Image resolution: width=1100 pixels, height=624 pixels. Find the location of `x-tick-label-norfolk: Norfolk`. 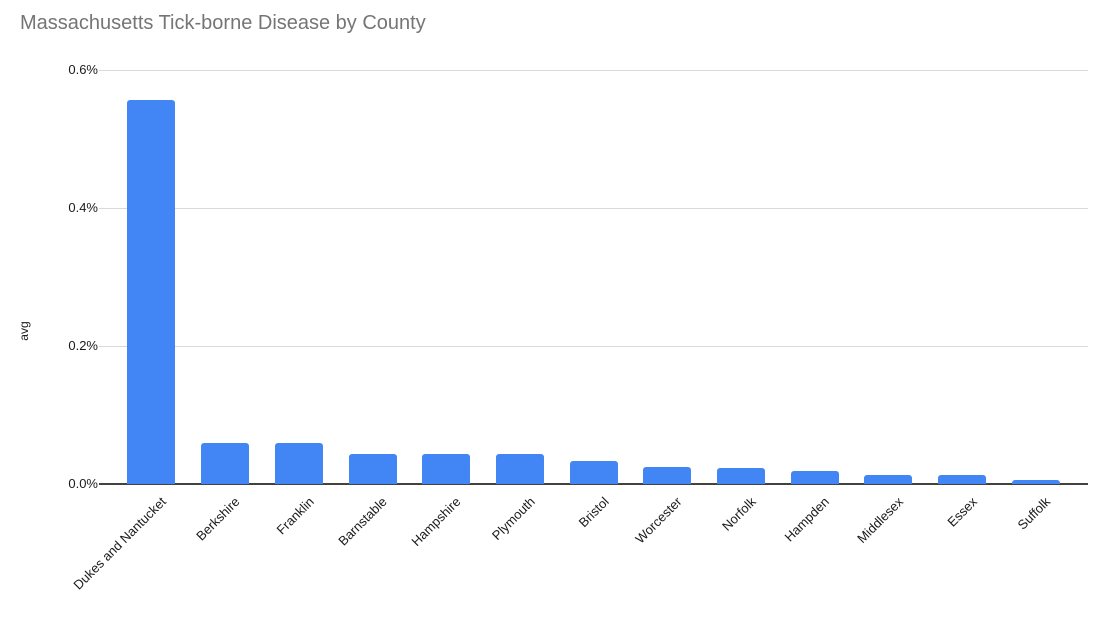

x-tick-label-norfolk: Norfolk is located at coordinates (738, 514).